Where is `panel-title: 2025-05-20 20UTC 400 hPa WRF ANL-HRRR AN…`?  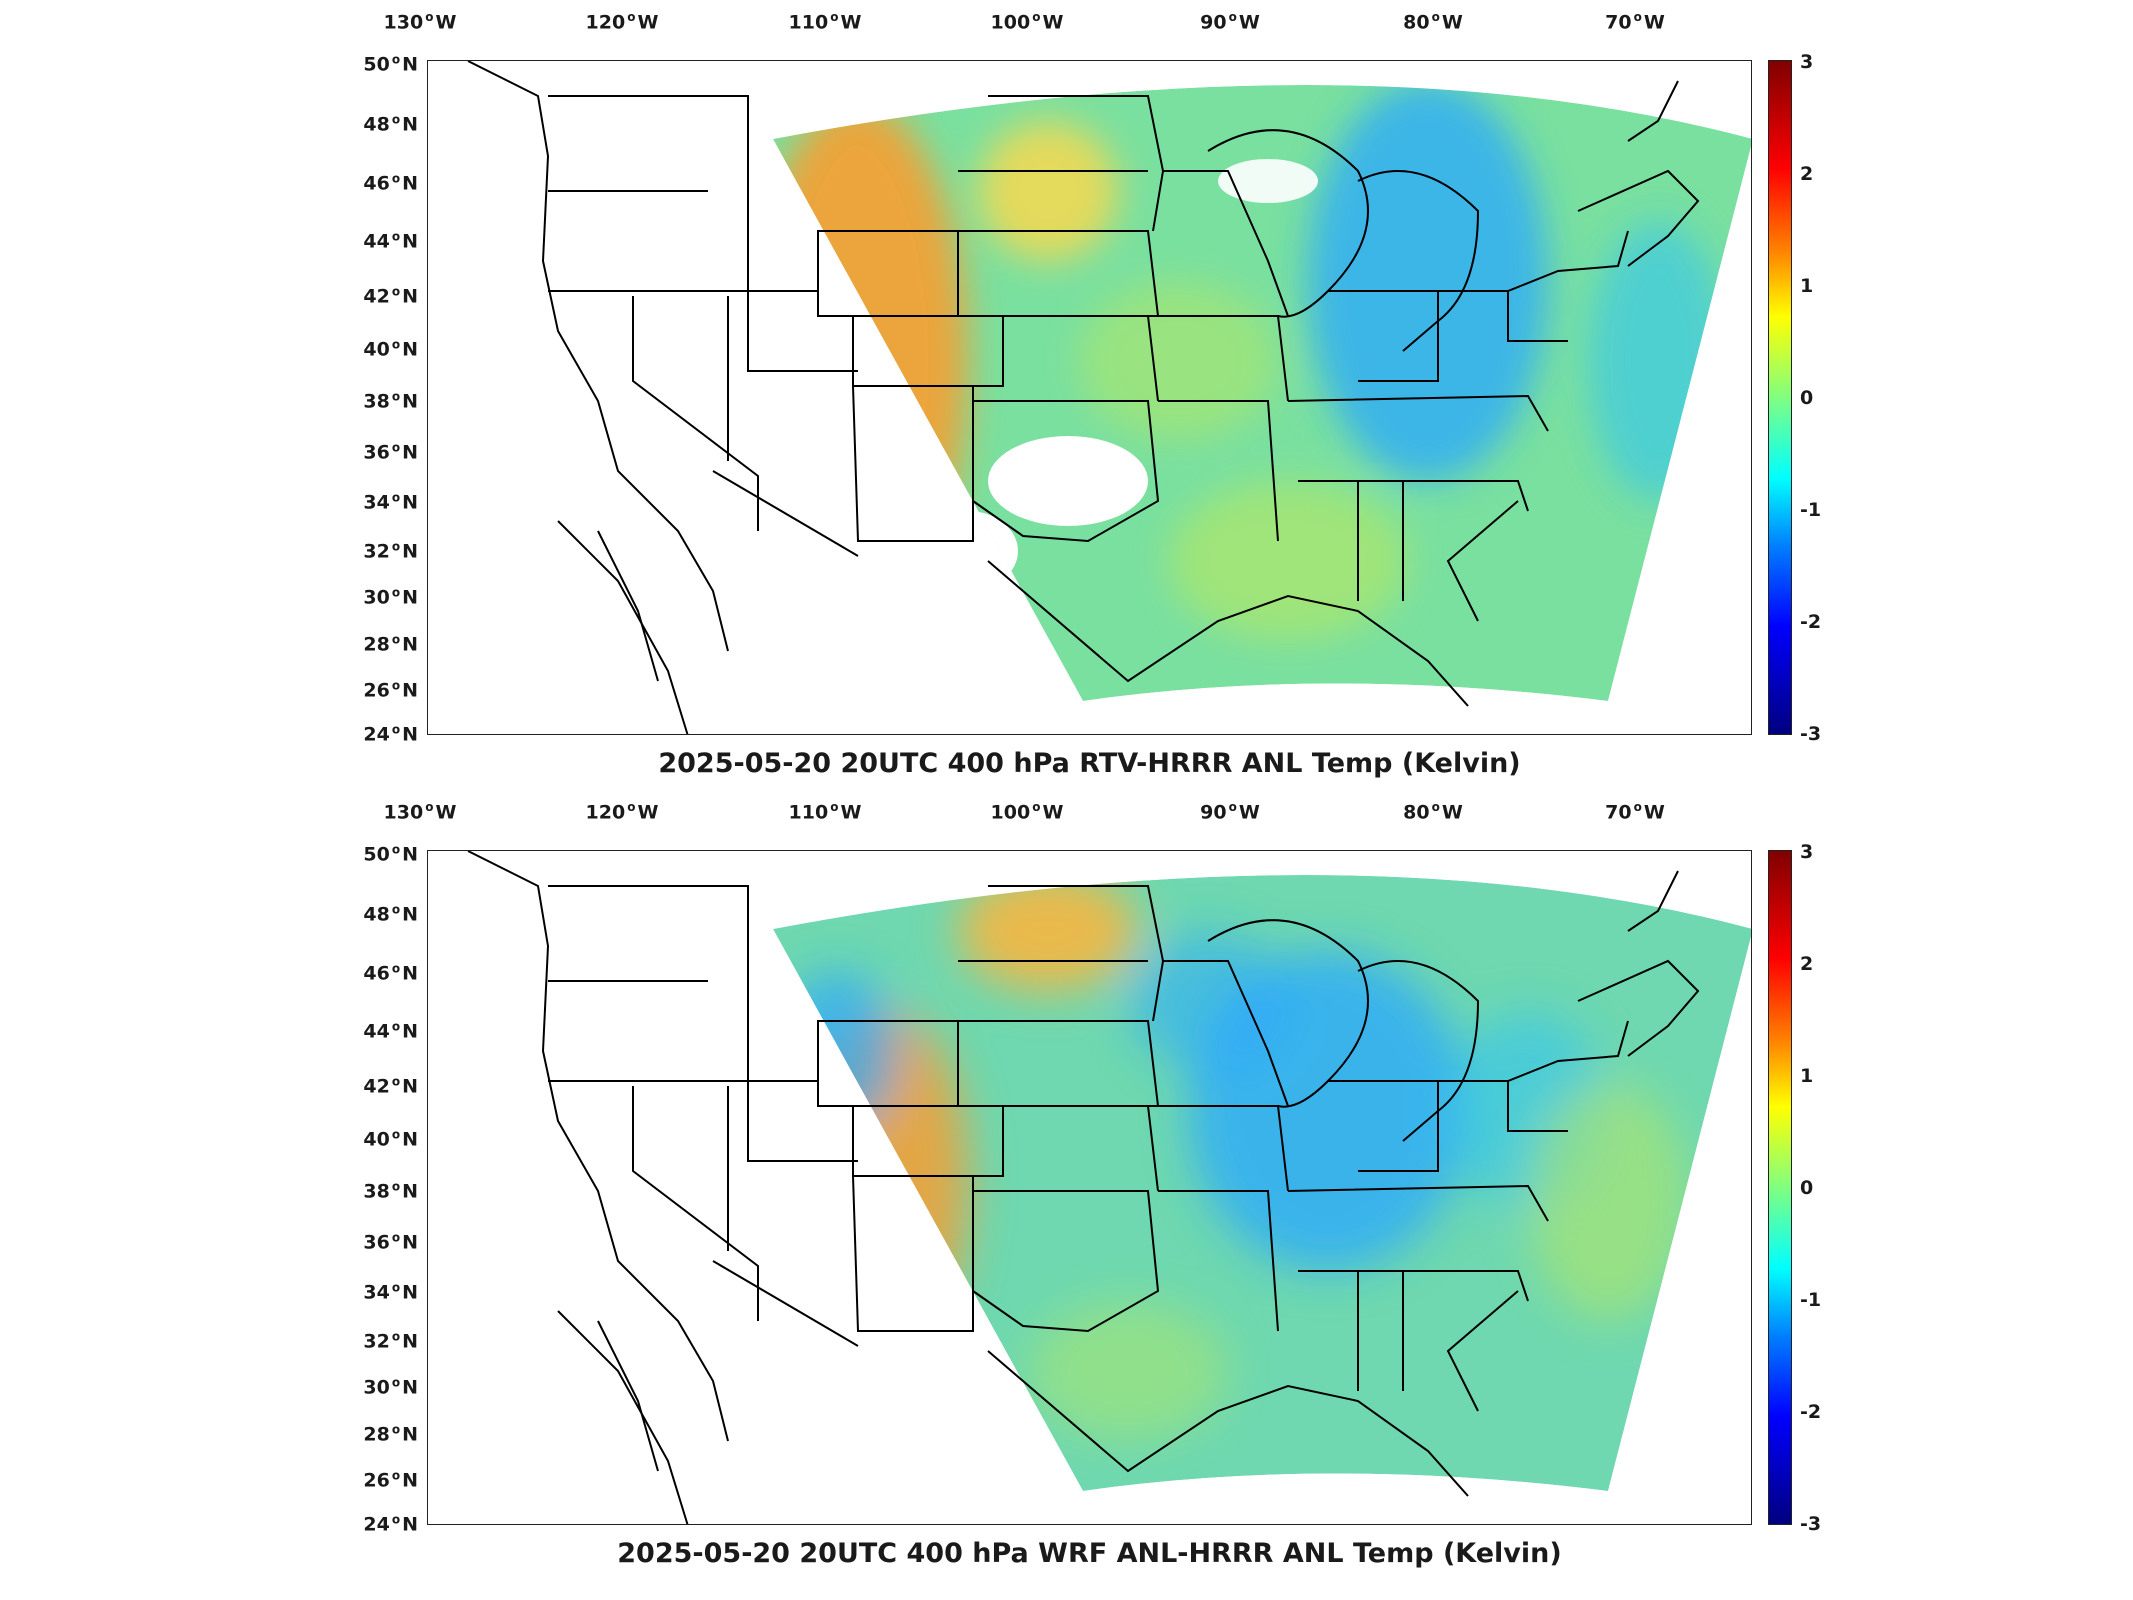 panel-title: 2025-05-20 20UTC 400 hPa WRF ANL-HRRR AN… is located at coordinates (1089, 1553).